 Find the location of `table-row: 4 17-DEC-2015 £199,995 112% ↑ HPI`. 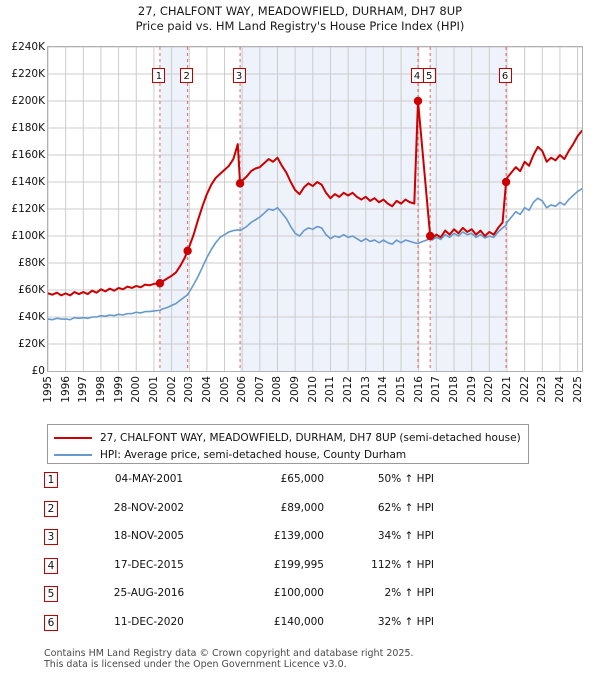

table-row: 4 17-DEC-2015 £199,995 112% ↑ HPI is located at coordinates (294, 570).